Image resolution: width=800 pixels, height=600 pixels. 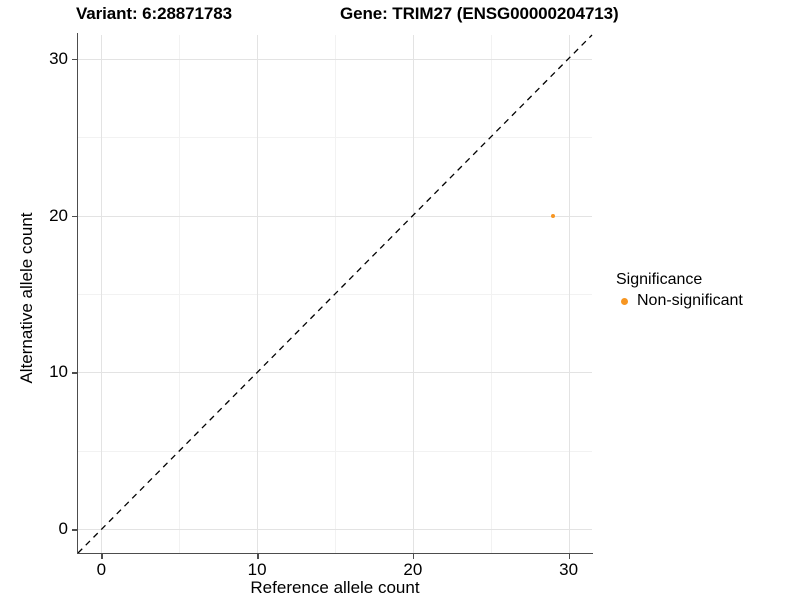 What do you see at coordinates (335, 587) in the screenshot?
I see `x-axis-title: Reference allele count` at bounding box center [335, 587].